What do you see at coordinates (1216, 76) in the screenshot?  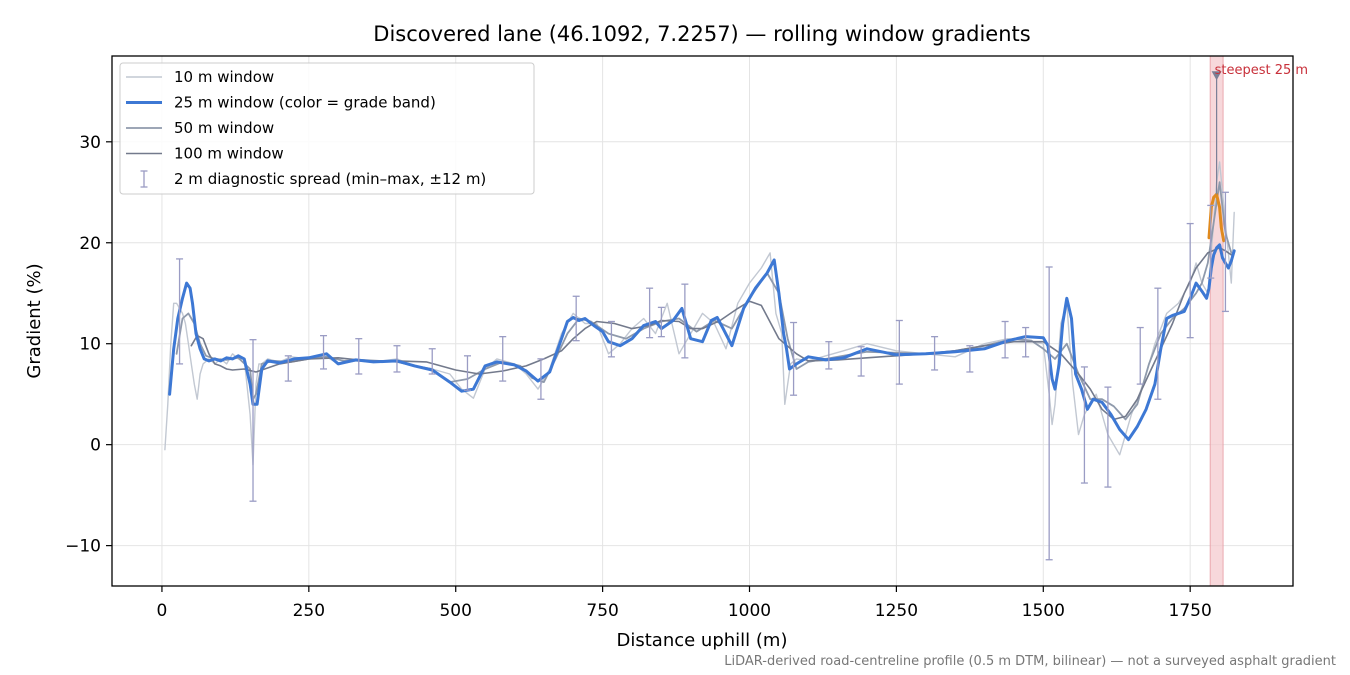 I see `steepest-marker-triangle` at bounding box center [1216, 76].